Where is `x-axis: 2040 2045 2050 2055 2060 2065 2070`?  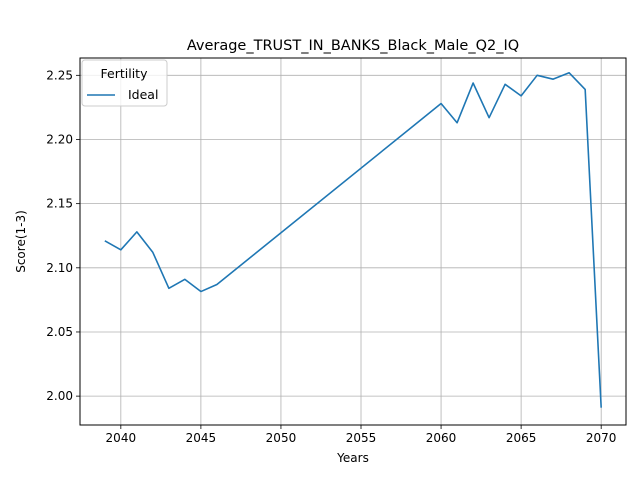 x-axis: 2040 2045 2050 2055 2060 2065 2070 is located at coordinates (361, 435).